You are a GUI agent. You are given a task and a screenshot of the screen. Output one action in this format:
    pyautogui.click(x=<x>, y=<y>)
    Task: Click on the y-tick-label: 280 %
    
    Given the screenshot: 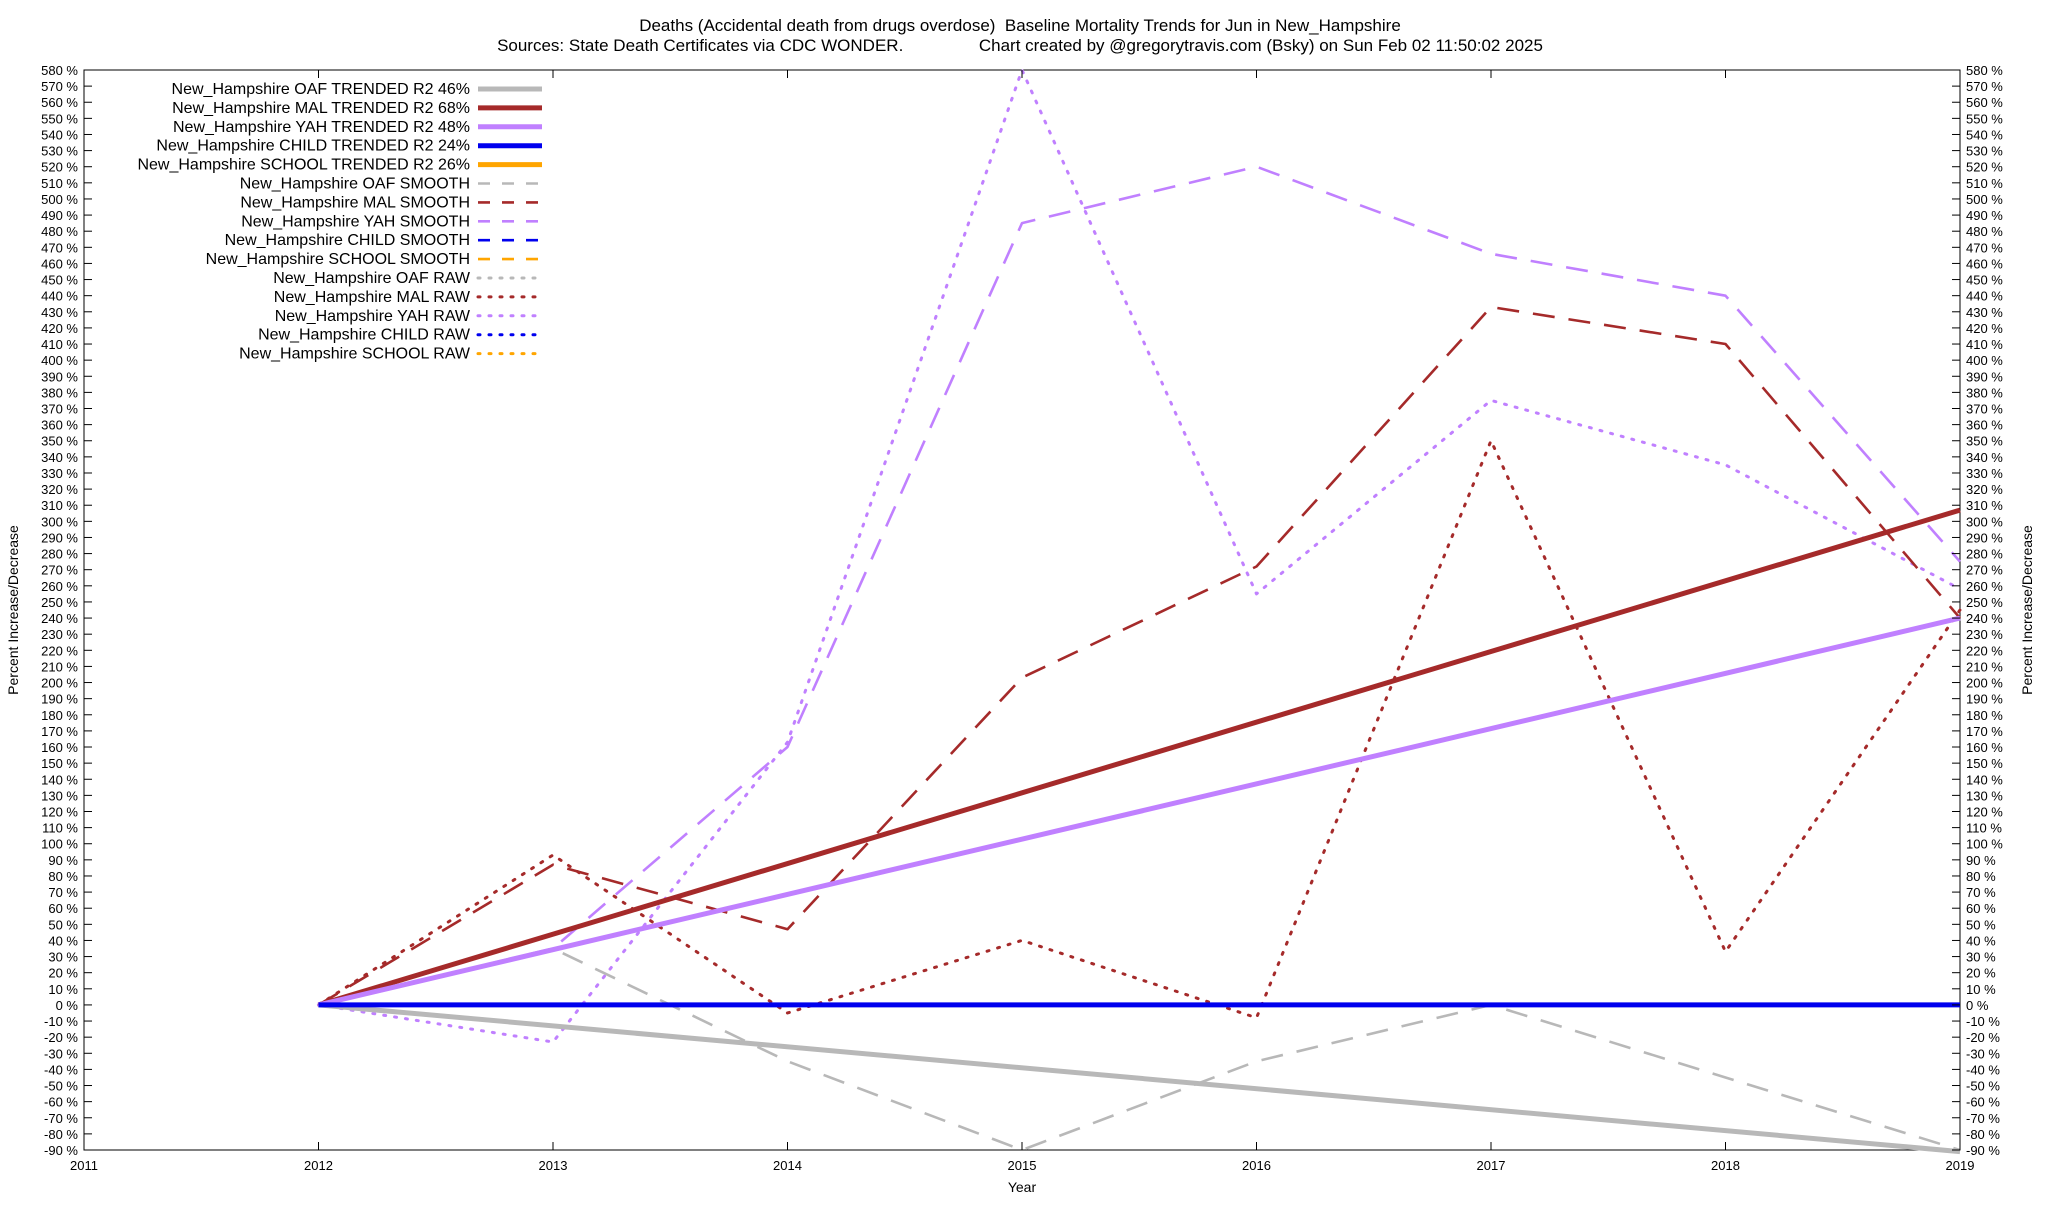 What is the action you would take?
    pyautogui.click(x=59, y=554)
    